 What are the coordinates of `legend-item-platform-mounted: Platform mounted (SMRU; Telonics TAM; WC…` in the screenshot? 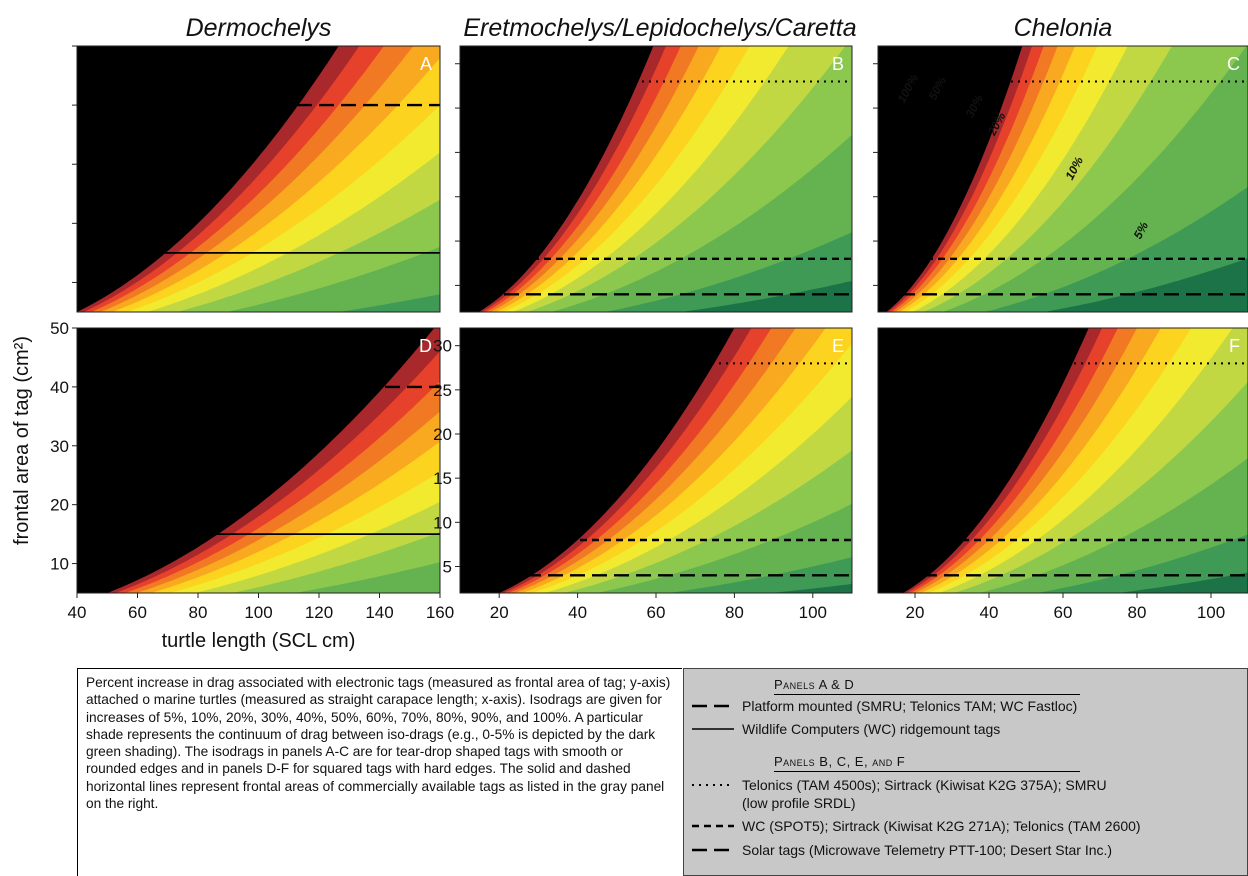 It's located at (884, 706).